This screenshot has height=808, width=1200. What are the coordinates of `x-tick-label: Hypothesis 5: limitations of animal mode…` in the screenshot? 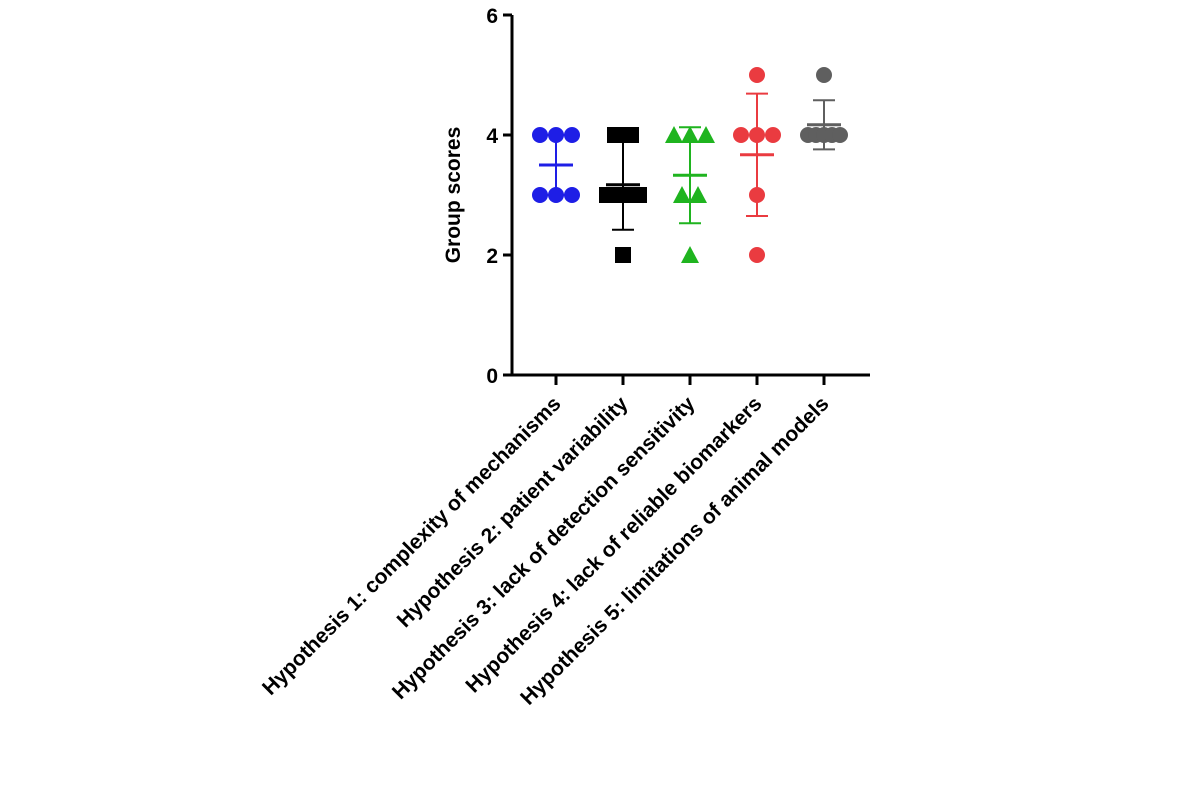 It's located at (674, 550).